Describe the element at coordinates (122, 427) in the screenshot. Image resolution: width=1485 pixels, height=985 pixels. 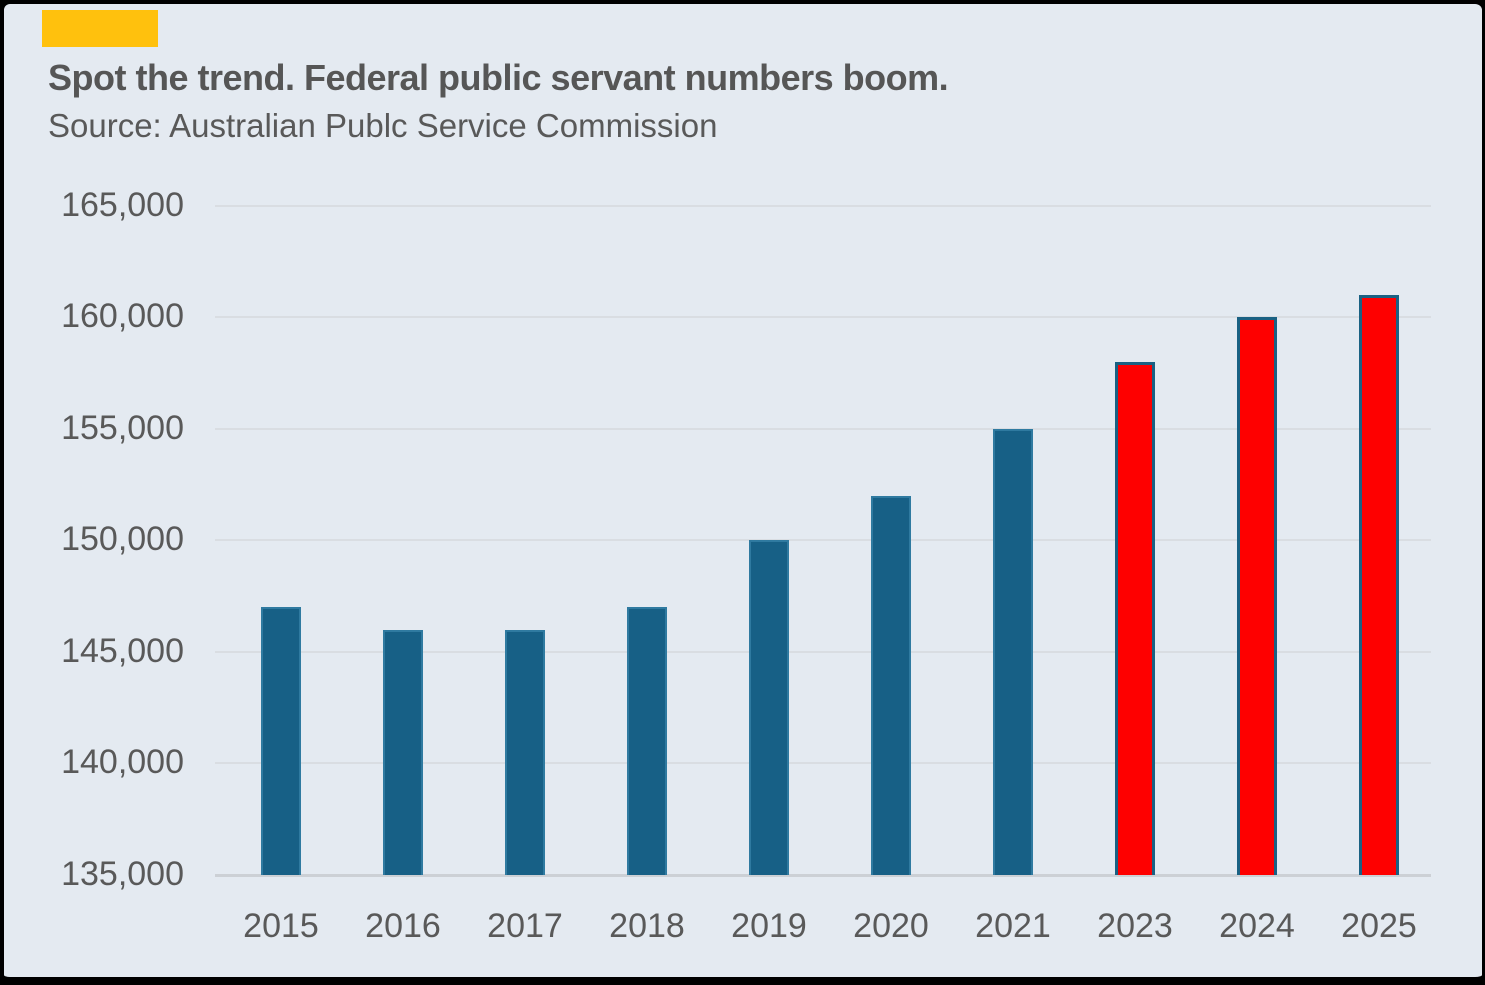
I see `y-axis-tick-label: 155,000` at that location.